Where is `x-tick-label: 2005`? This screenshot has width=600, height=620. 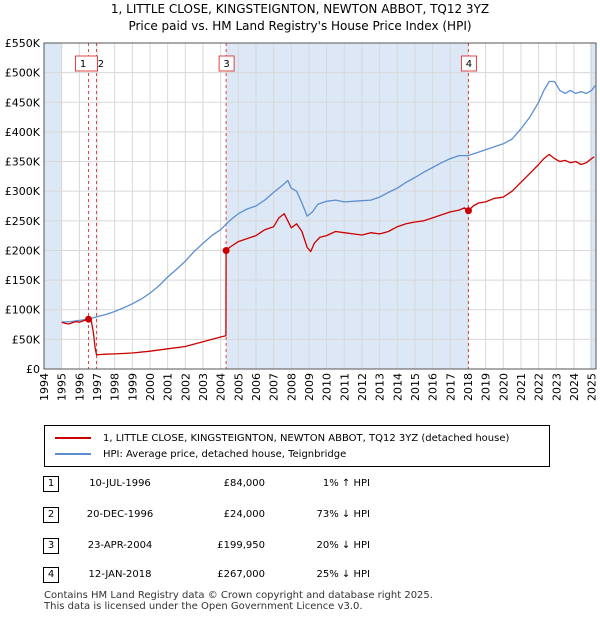
x-tick-label: 2005 is located at coordinates (238, 387).